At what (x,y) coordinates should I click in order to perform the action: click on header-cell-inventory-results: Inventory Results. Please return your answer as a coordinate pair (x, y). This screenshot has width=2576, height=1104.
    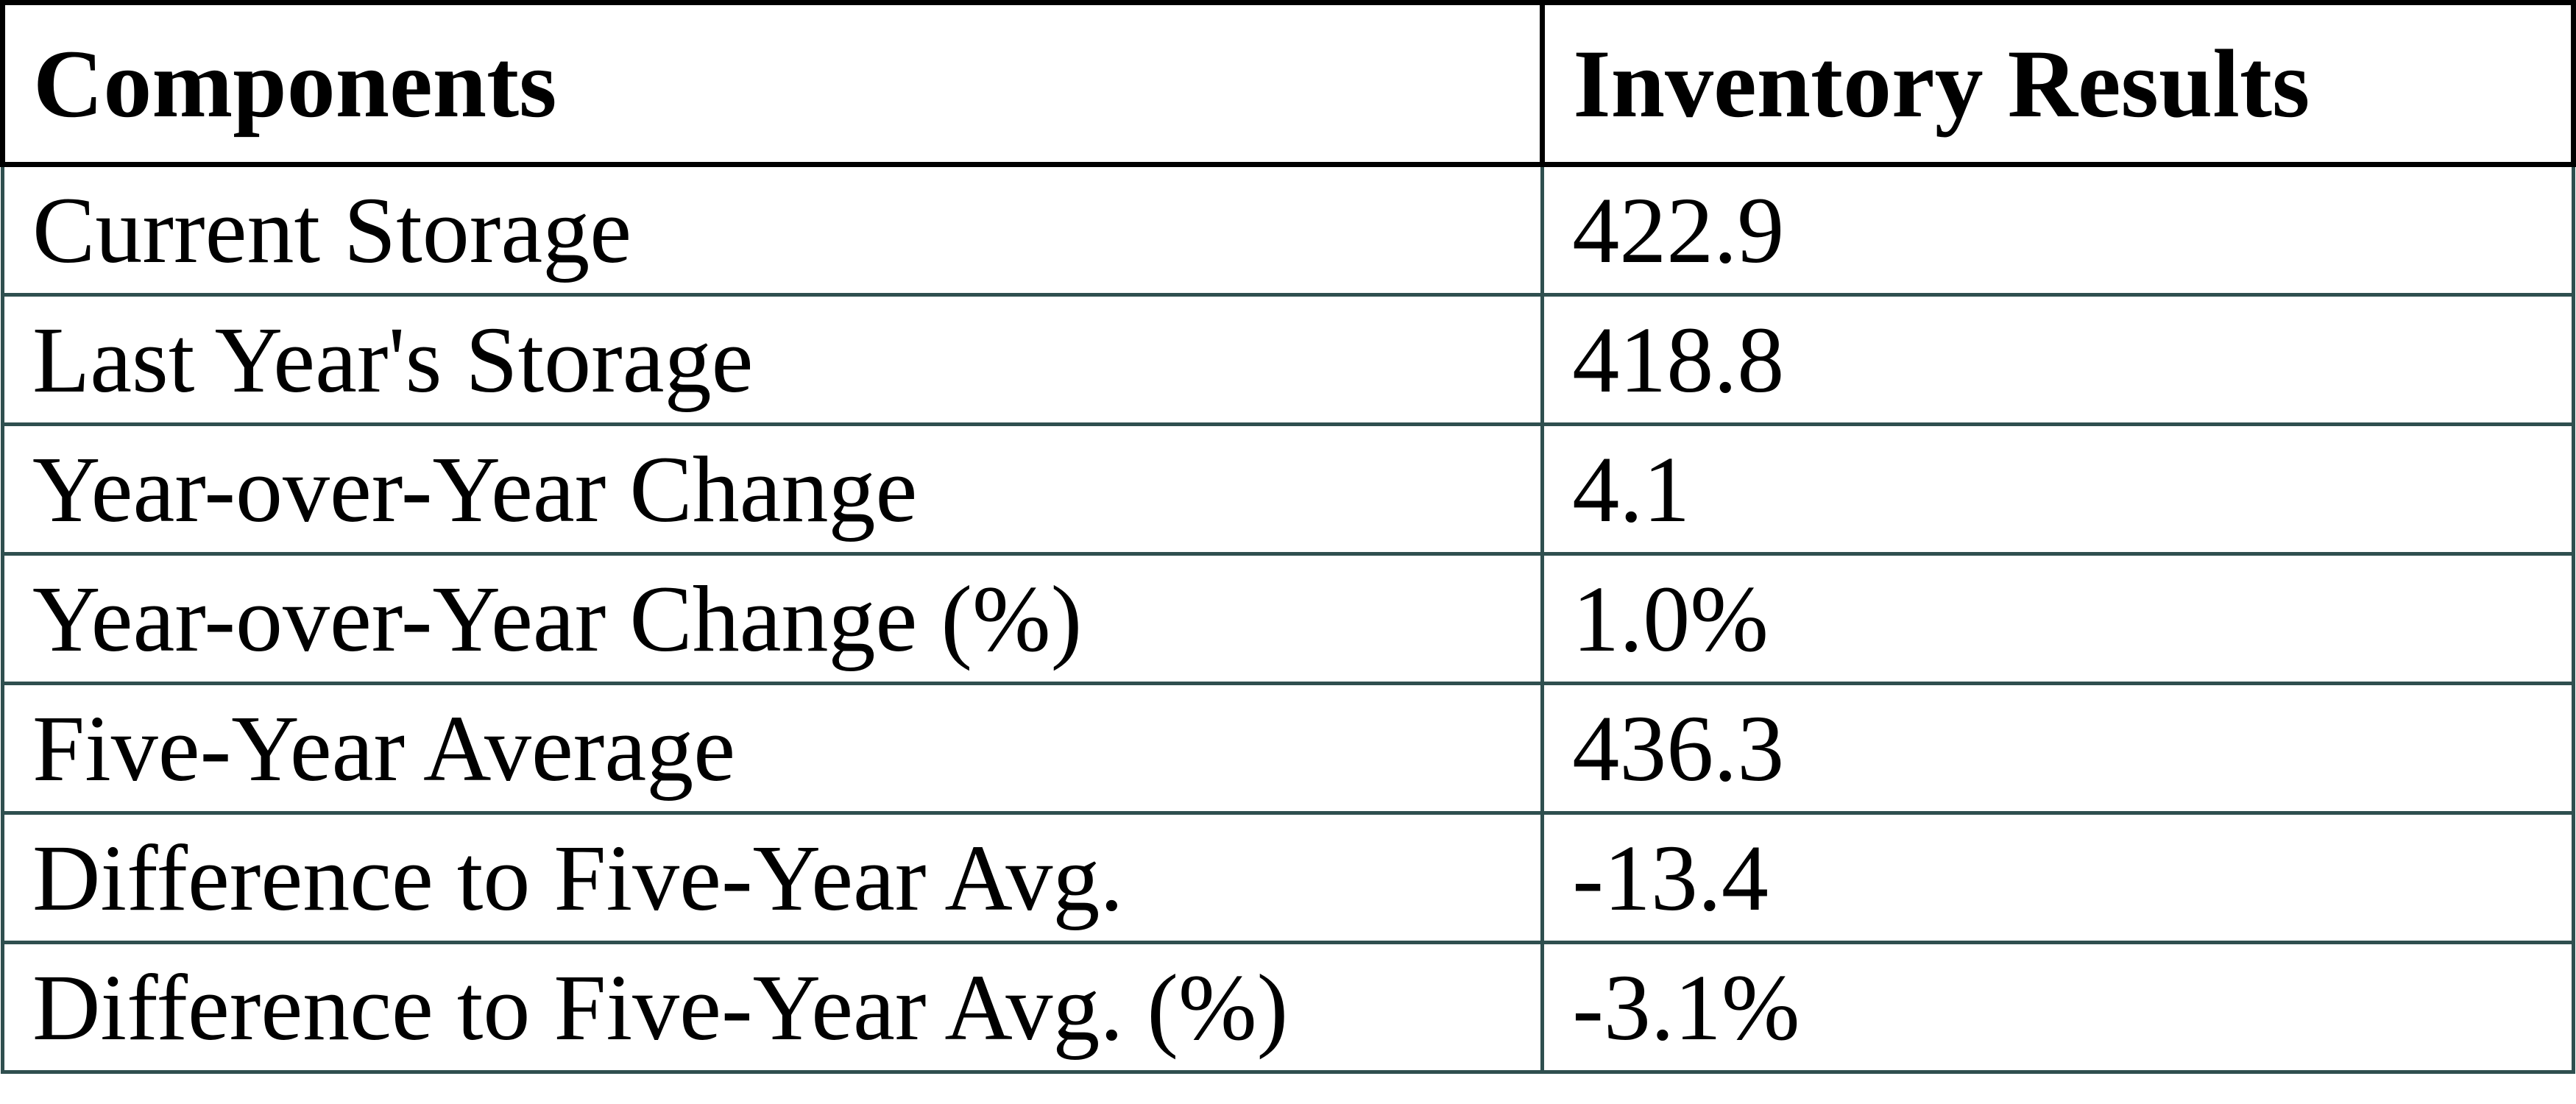
    Looking at the image, I should click on (2058, 83).